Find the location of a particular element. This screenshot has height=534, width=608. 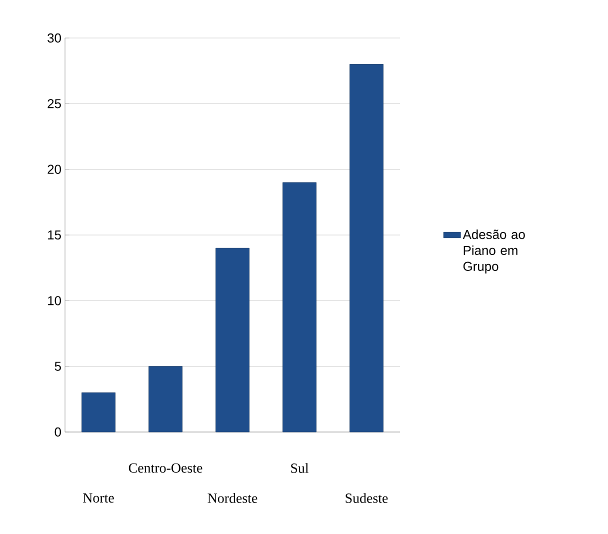

y-tick-label: 20 is located at coordinates (54, 169).